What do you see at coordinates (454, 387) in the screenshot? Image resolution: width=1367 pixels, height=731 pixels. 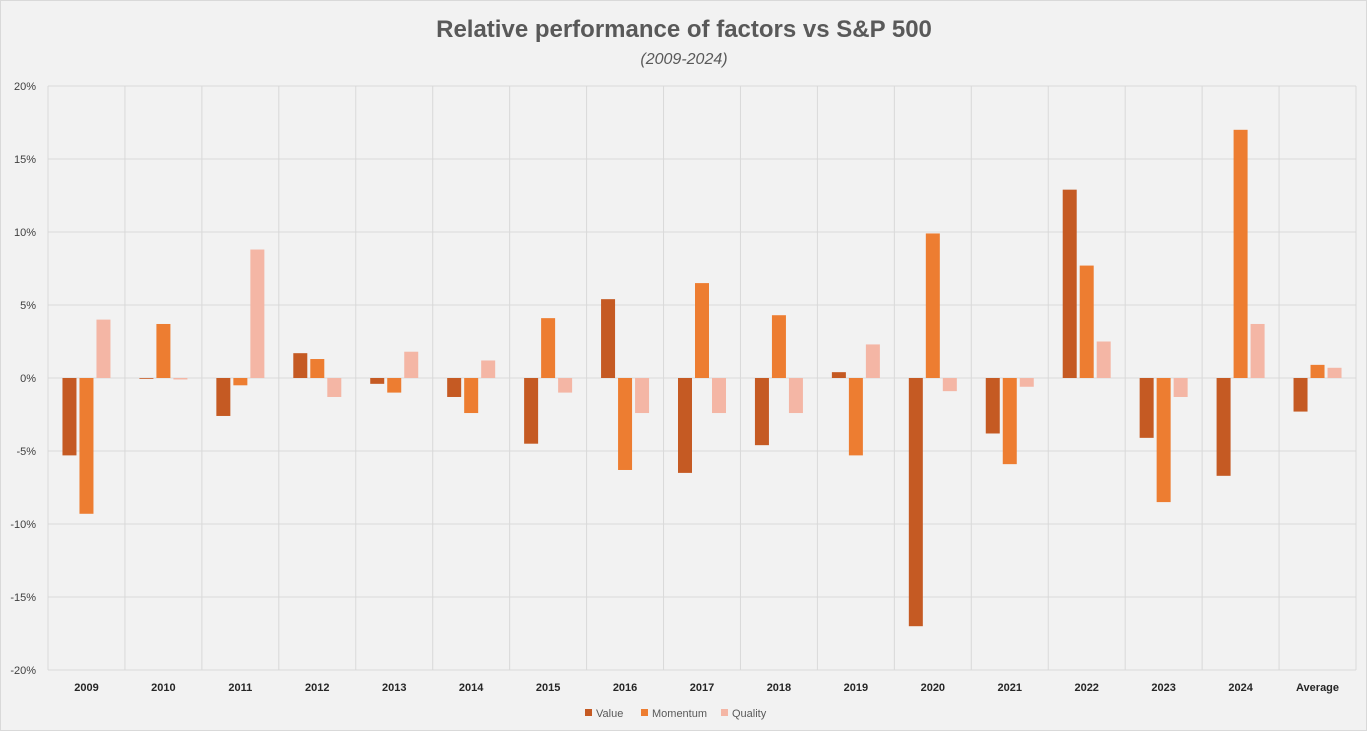 I see `bar-value-2014` at bounding box center [454, 387].